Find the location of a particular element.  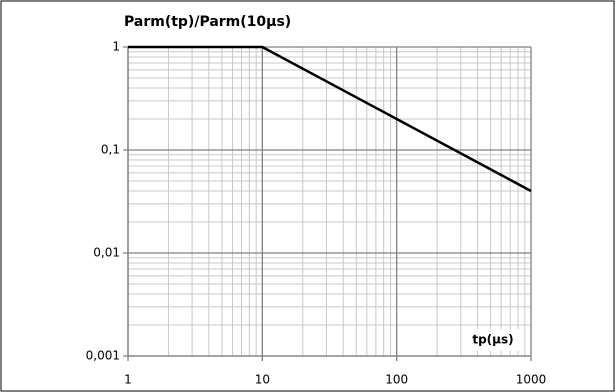

x-tick-label: 1 is located at coordinates (128, 380).